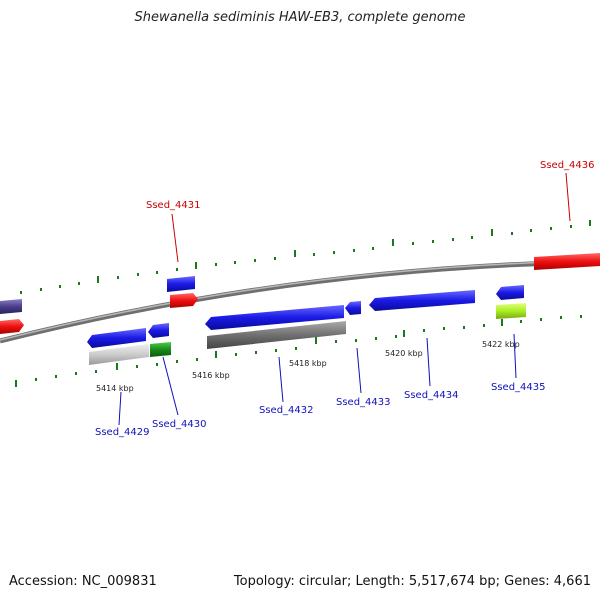  I want to click on gene-arrow-purple-left, so click(11, 306).